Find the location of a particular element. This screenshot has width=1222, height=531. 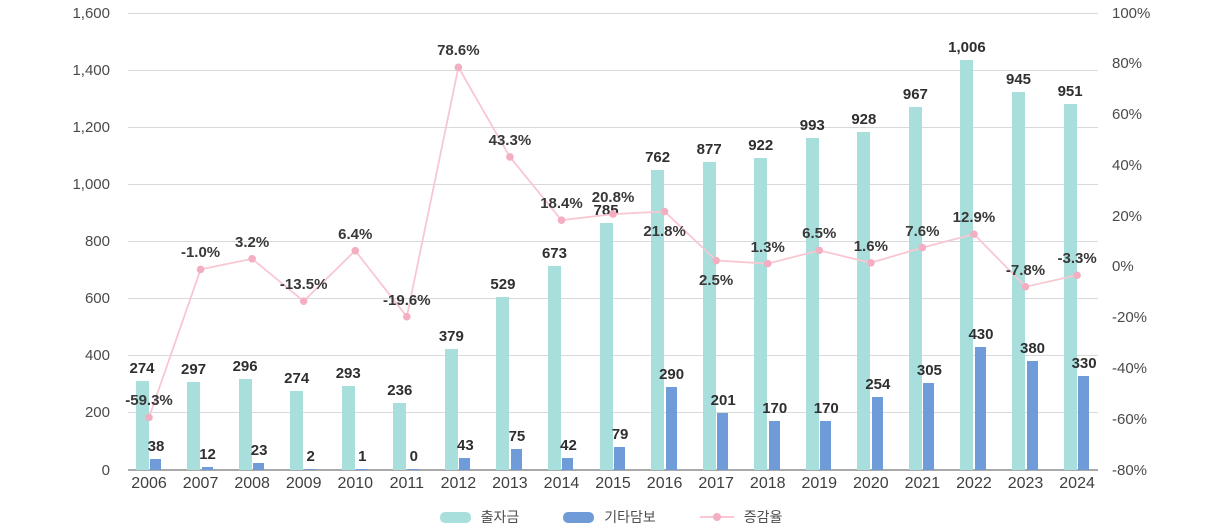

bar-value-label: 293 is located at coordinates (348, 374).